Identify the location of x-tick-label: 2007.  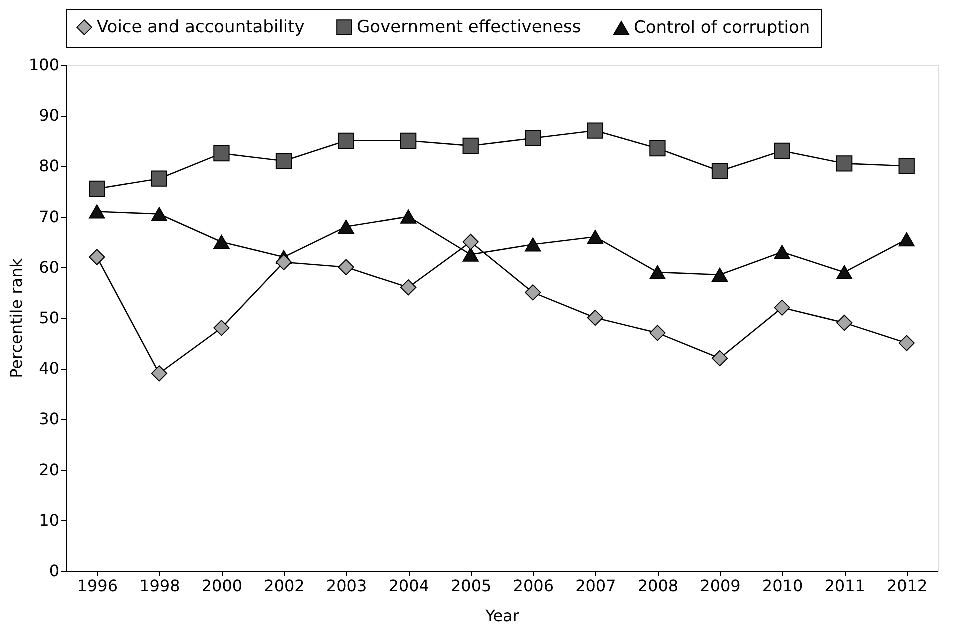
(596, 586).